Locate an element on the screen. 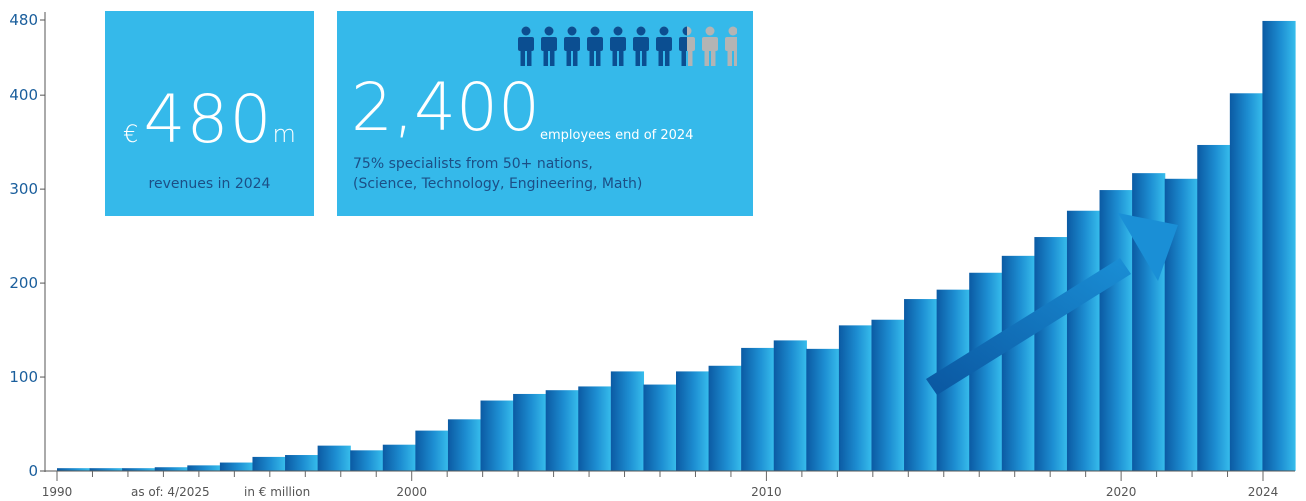 The width and height of the screenshot is (1306, 501). chart-note: as of: 4/2025 is located at coordinates (170, 492).